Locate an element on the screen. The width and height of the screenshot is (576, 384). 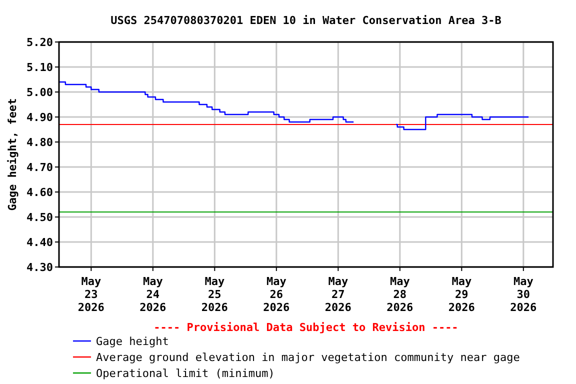
x-tick-label: May 26 2026 is located at coordinates (276, 294).